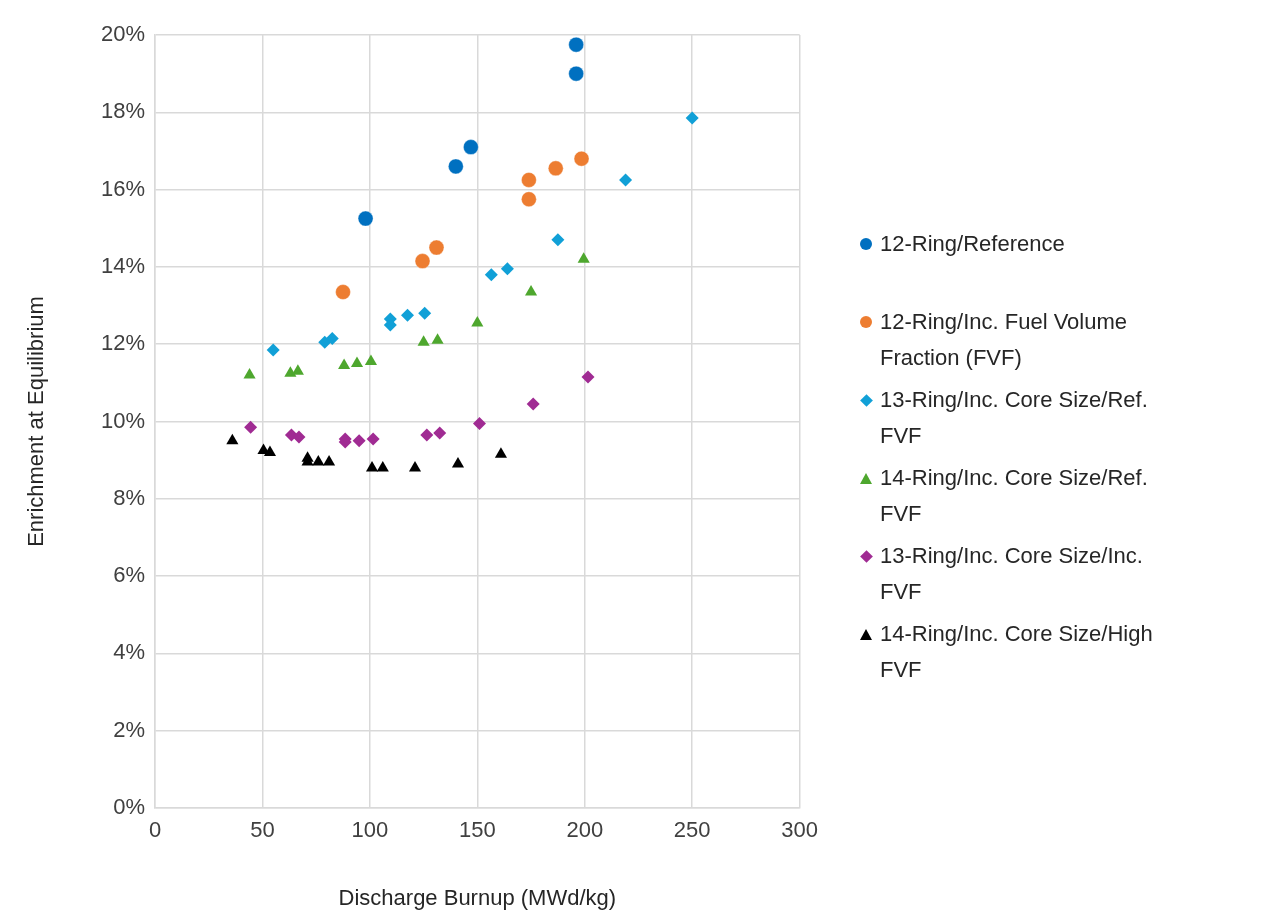  I want to click on y-tick-label: 10%, so click(122, 420).